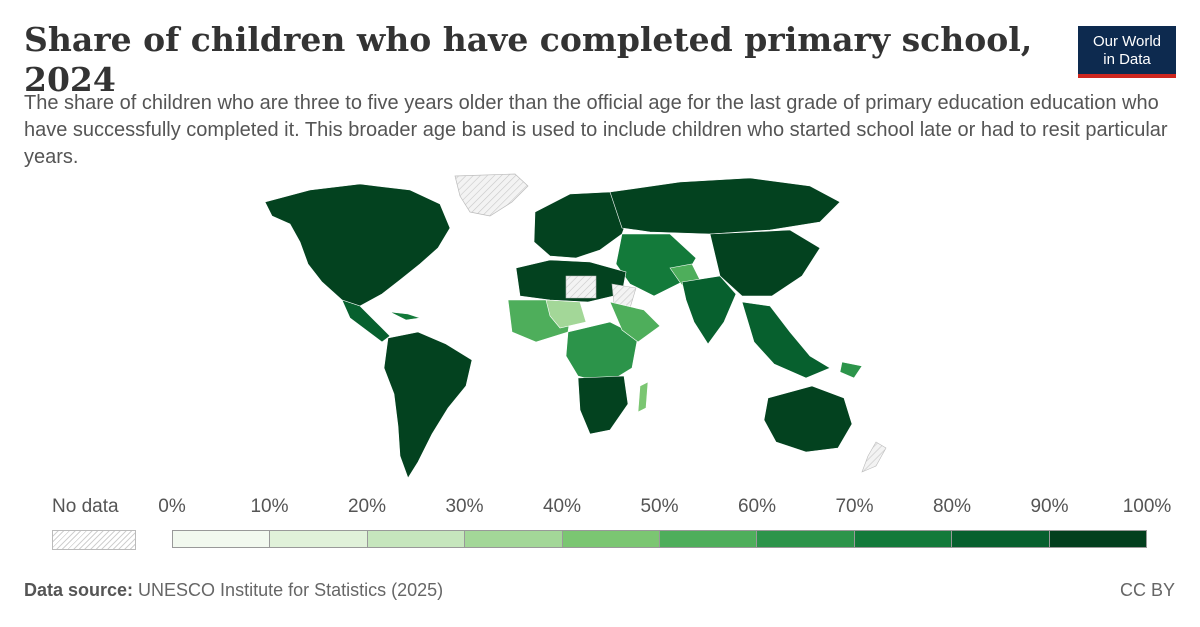  What do you see at coordinates (491, 195) in the screenshot?
I see `region-greenland` at bounding box center [491, 195].